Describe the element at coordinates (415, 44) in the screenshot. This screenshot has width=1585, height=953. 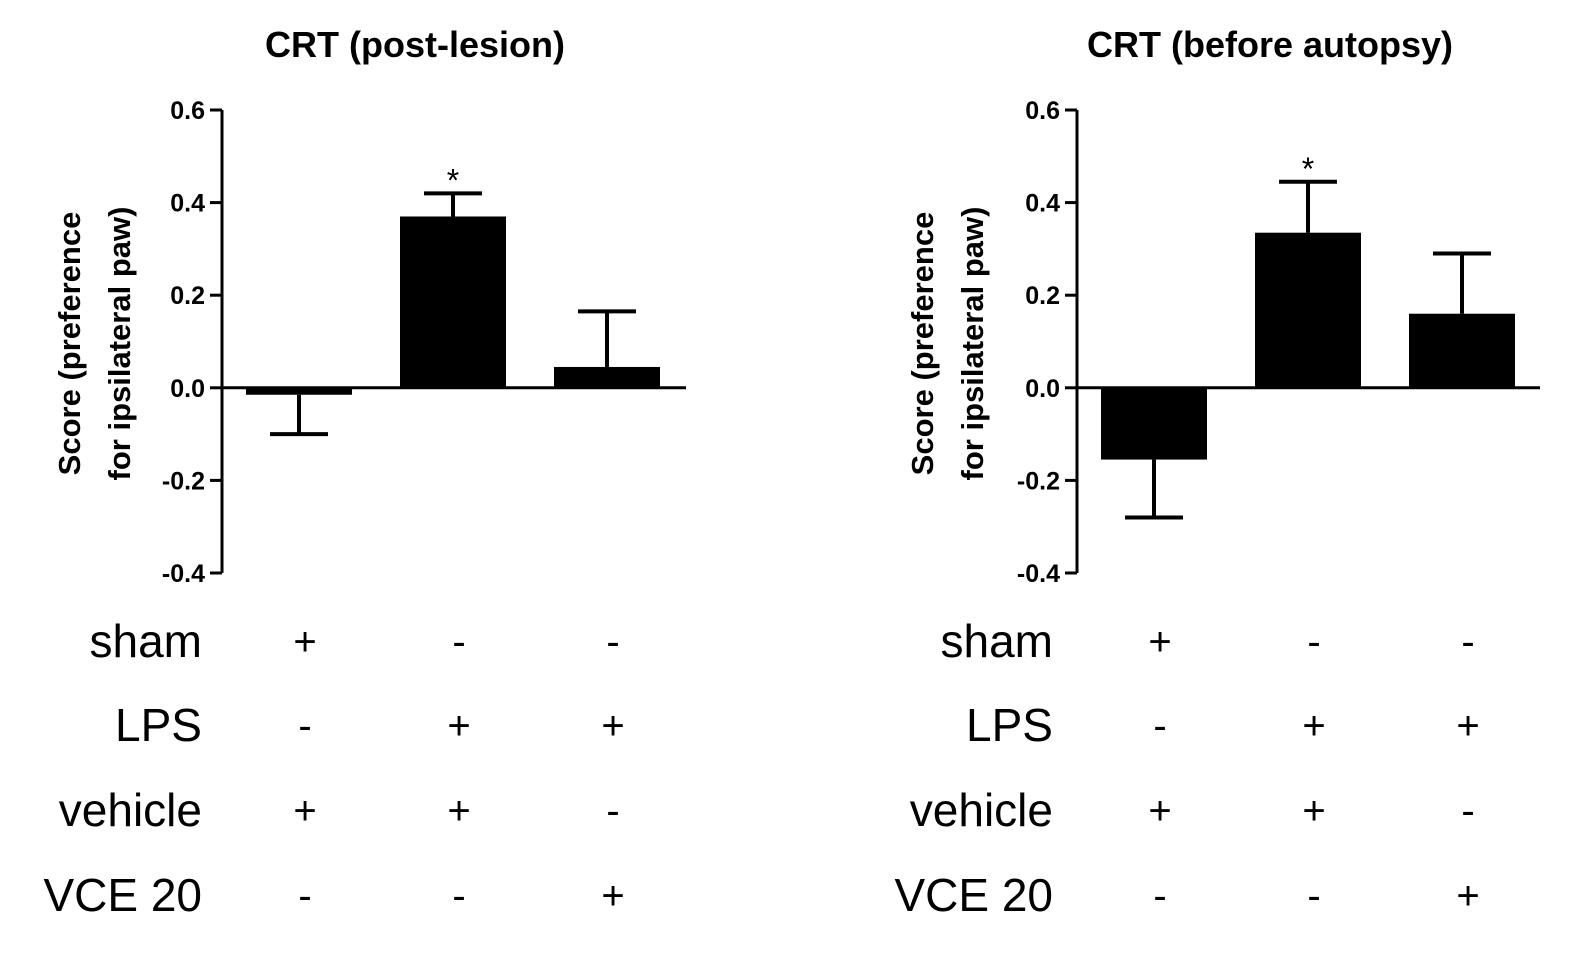
I see `chart-title: CRT (post-lesion)` at that location.